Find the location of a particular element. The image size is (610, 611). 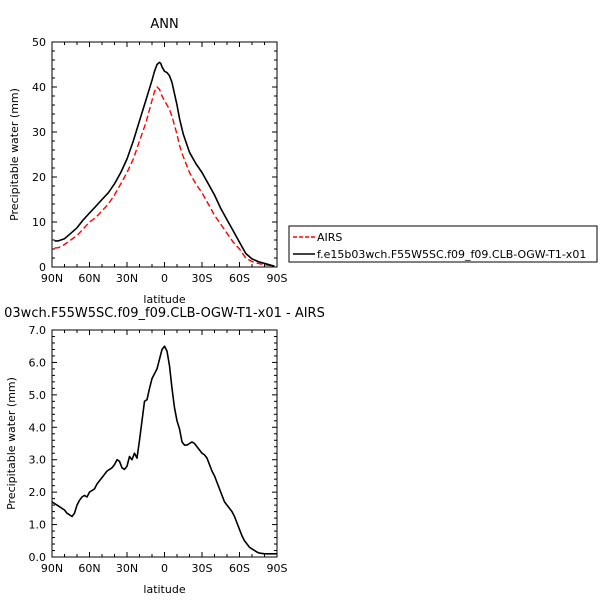

y-tick-label: 0.0 is located at coordinates (38, 557).